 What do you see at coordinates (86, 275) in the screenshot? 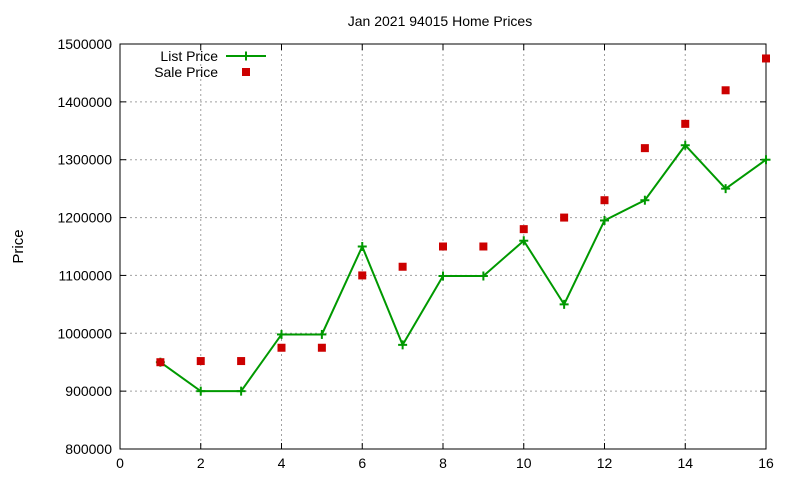
I see `y-tick-label: 1100000` at bounding box center [86, 275].